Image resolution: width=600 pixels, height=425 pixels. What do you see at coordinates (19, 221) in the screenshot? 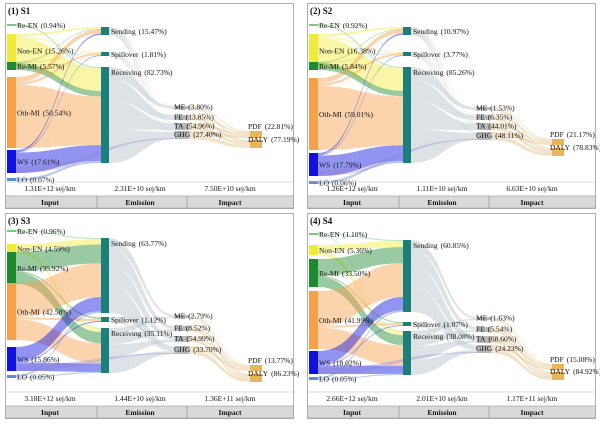
I see `panel-title: (3) S3` at bounding box center [19, 221].